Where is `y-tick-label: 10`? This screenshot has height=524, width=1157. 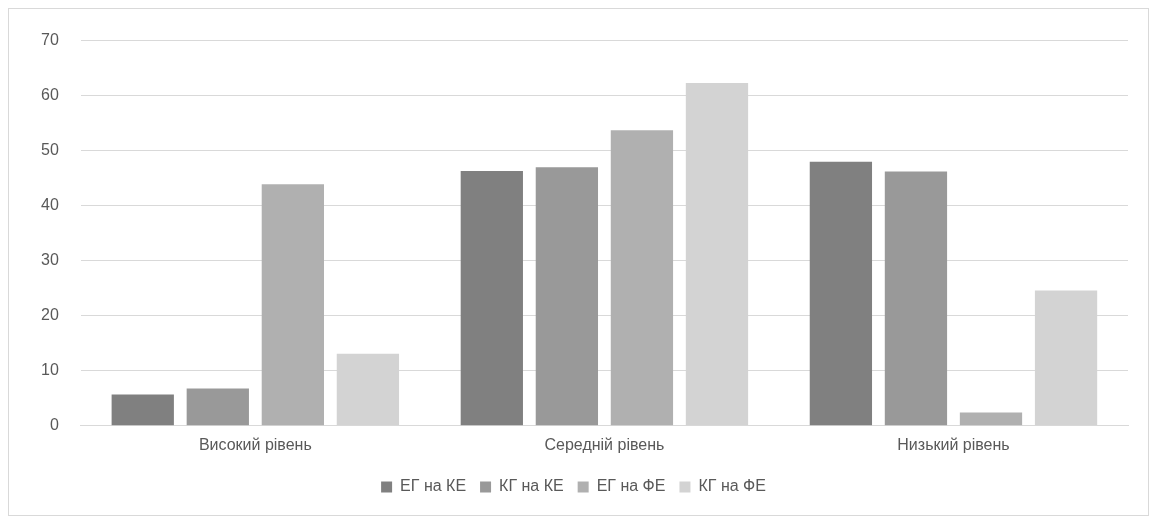
y-tick-label: 10 is located at coordinates (50, 370).